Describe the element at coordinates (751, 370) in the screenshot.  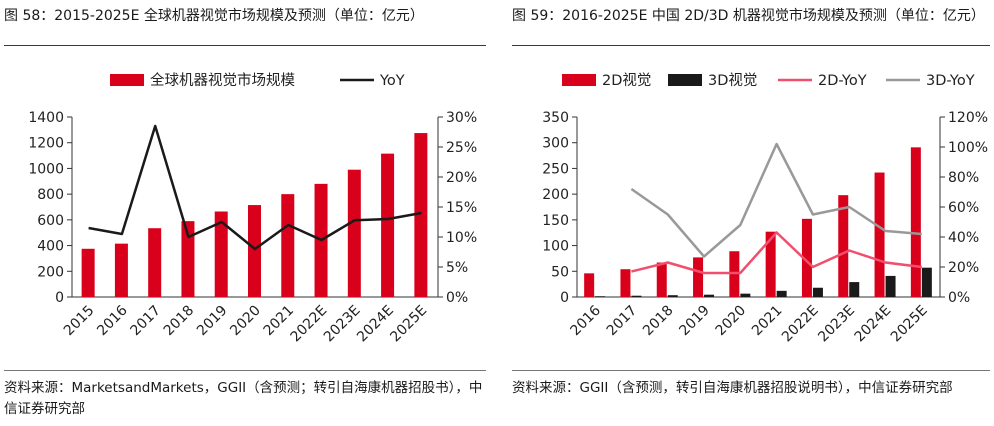
I see `right-source-rule` at that location.